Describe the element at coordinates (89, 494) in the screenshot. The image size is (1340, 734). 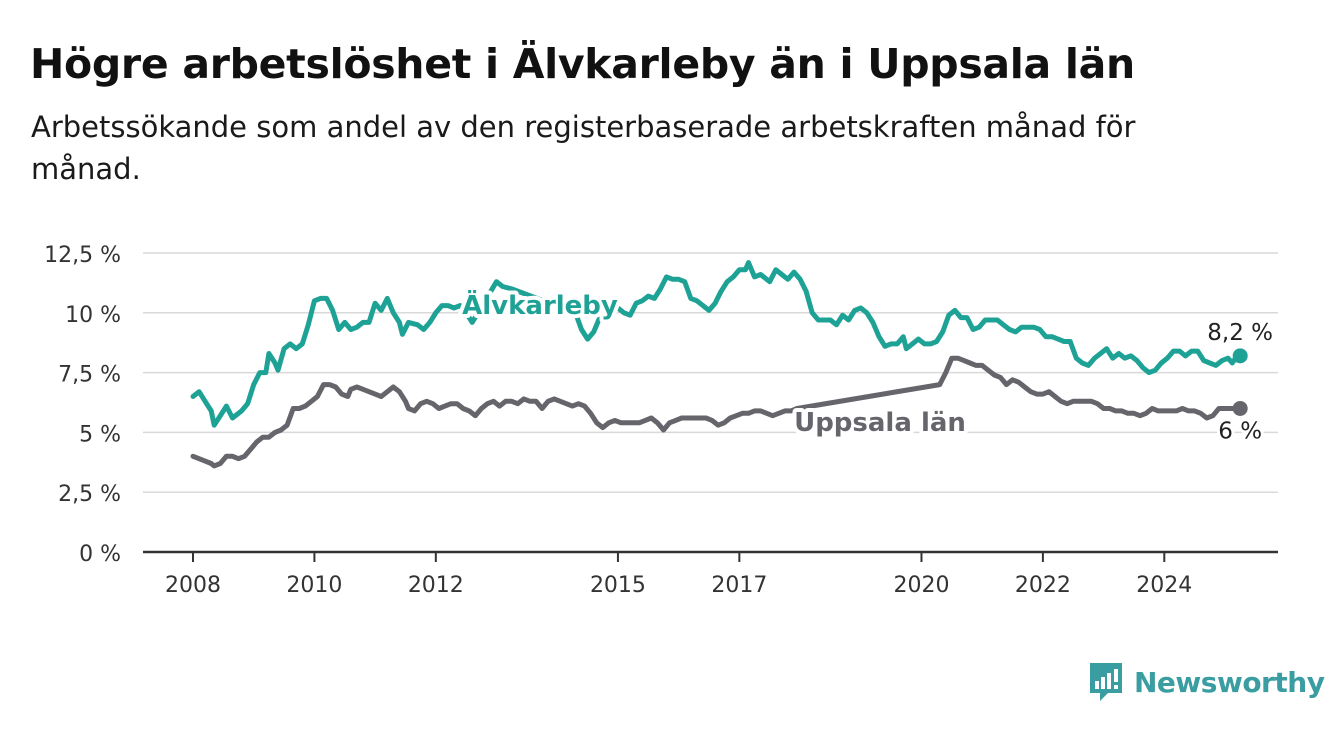
I see `y-tick-label: 2,5 %` at that location.